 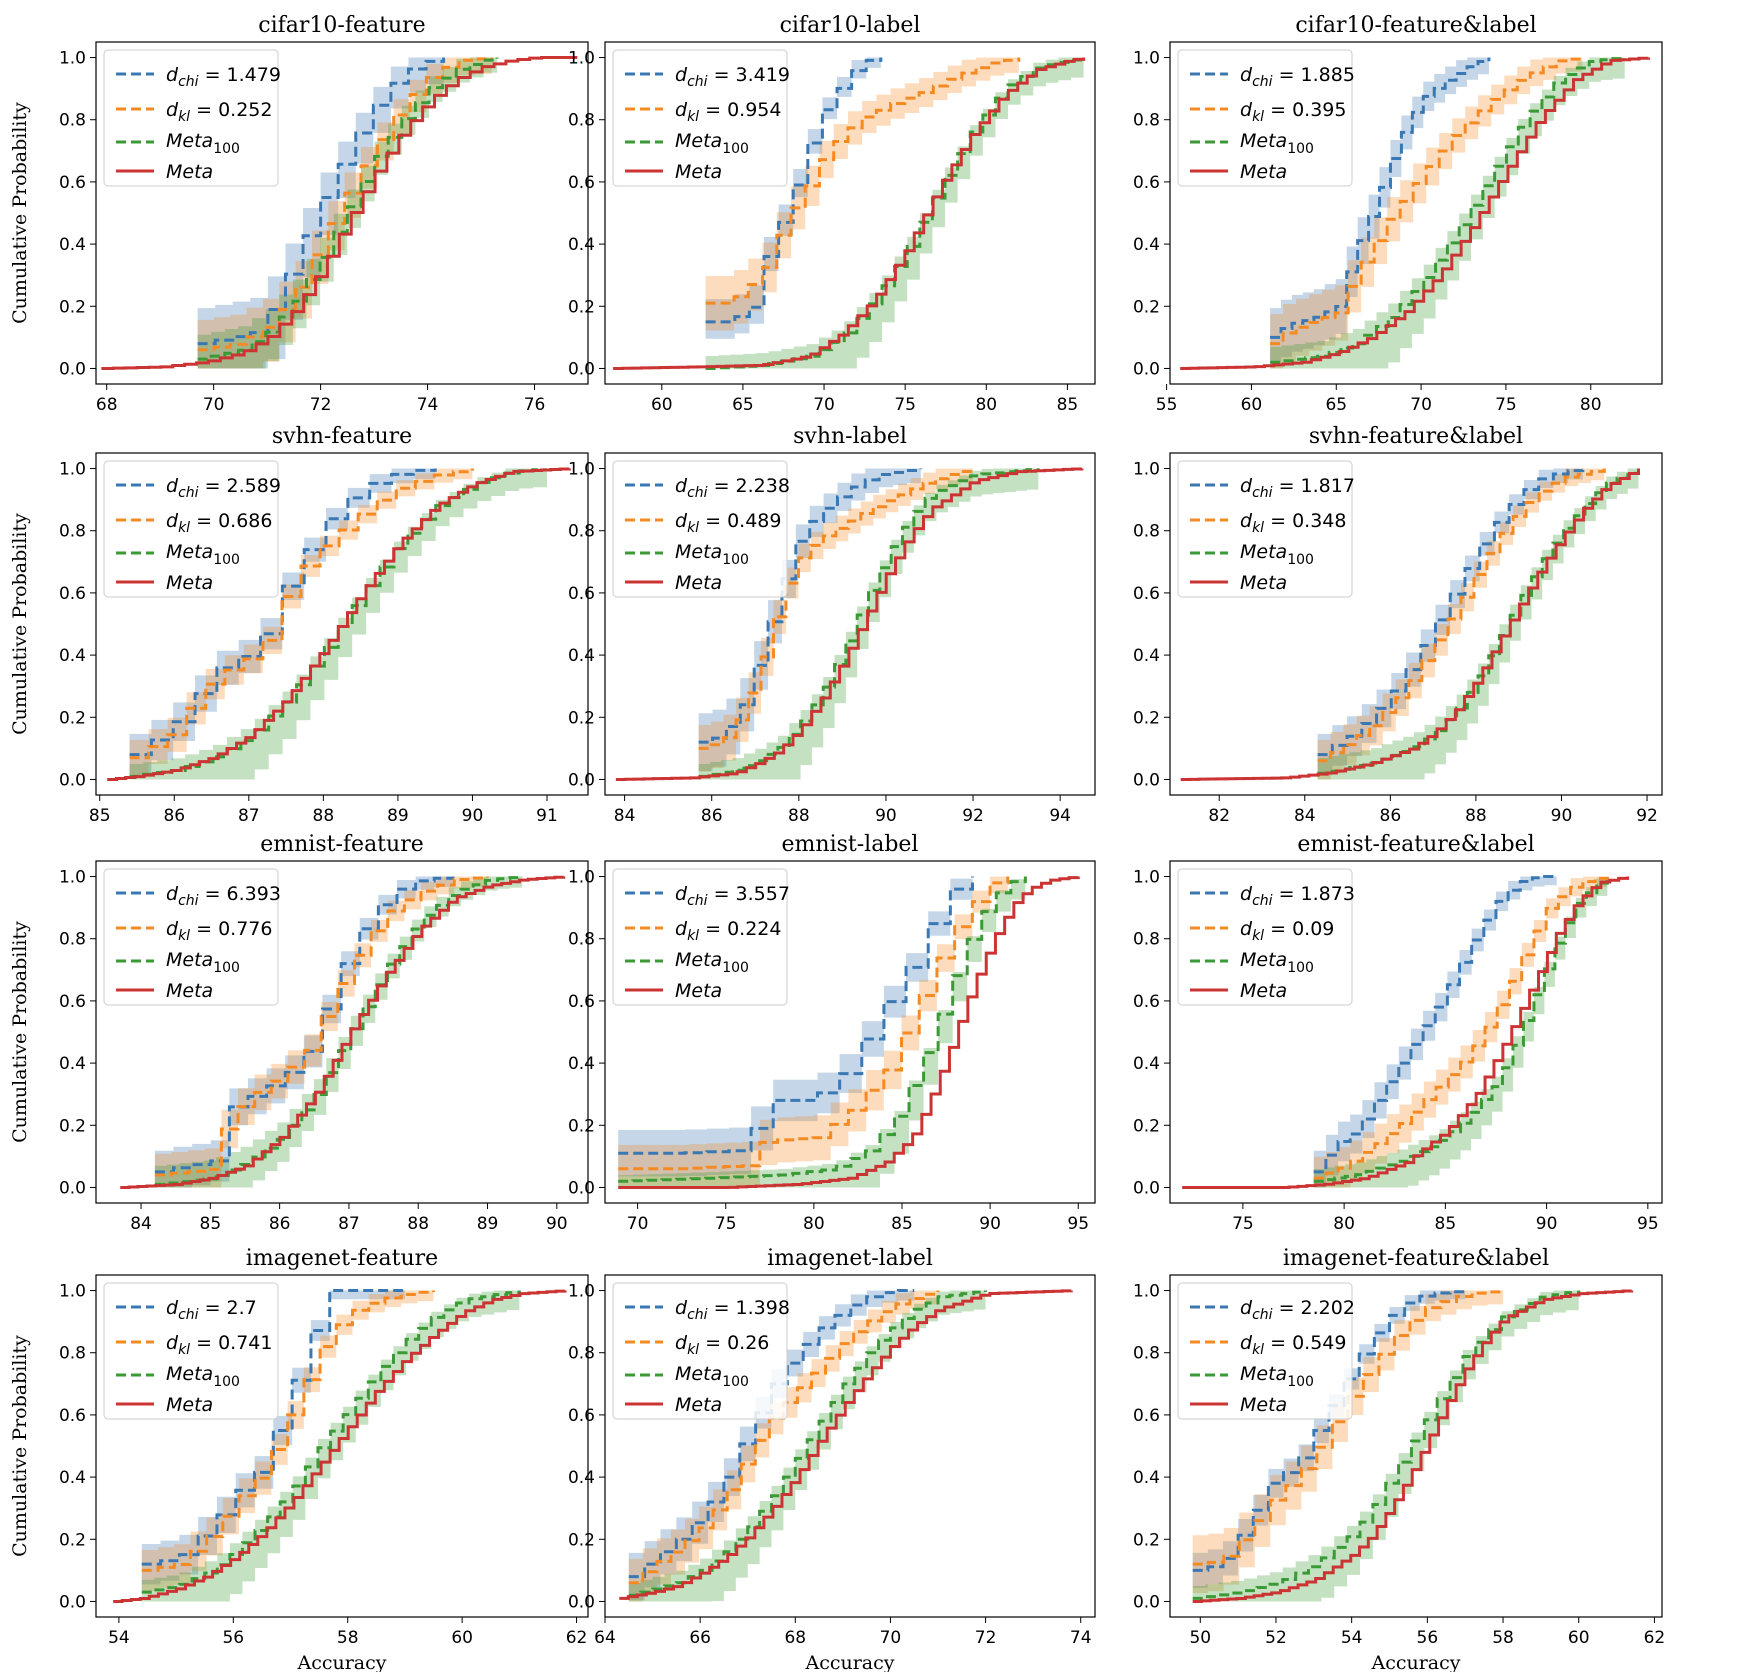 What do you see at coordinates (20, 624) in the screenshot?
I see `y-axis-label: Cumulative Probability` at bounding box center [20, 624].